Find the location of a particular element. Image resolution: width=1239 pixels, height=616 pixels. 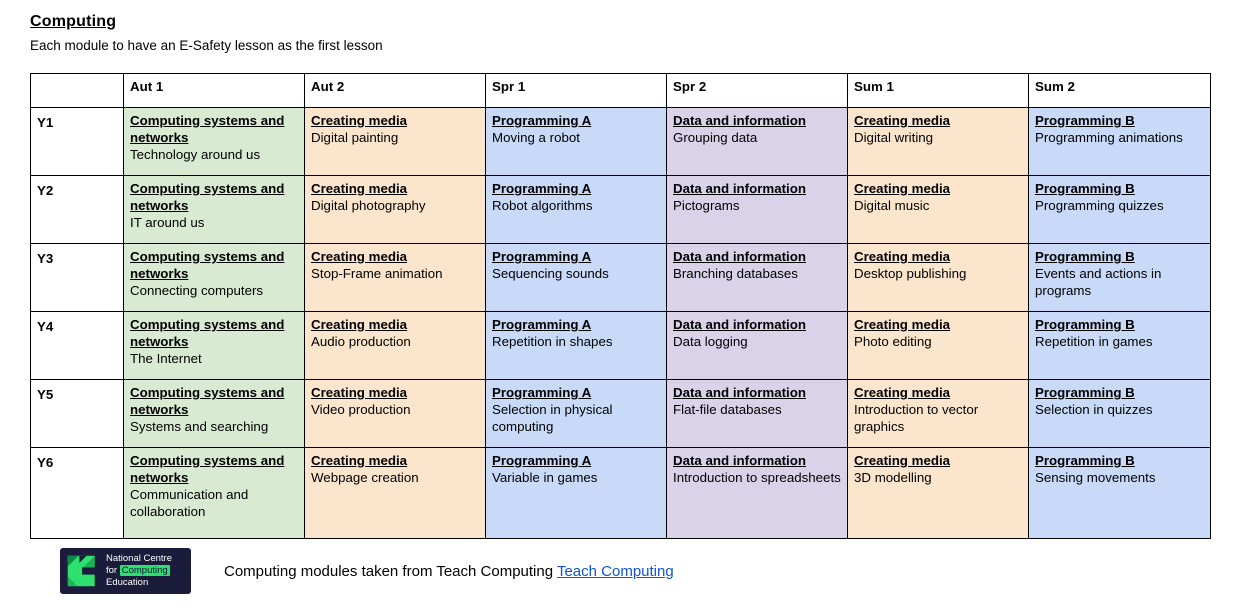

module-topic: Digital photography is located at coordinates (368, 205).